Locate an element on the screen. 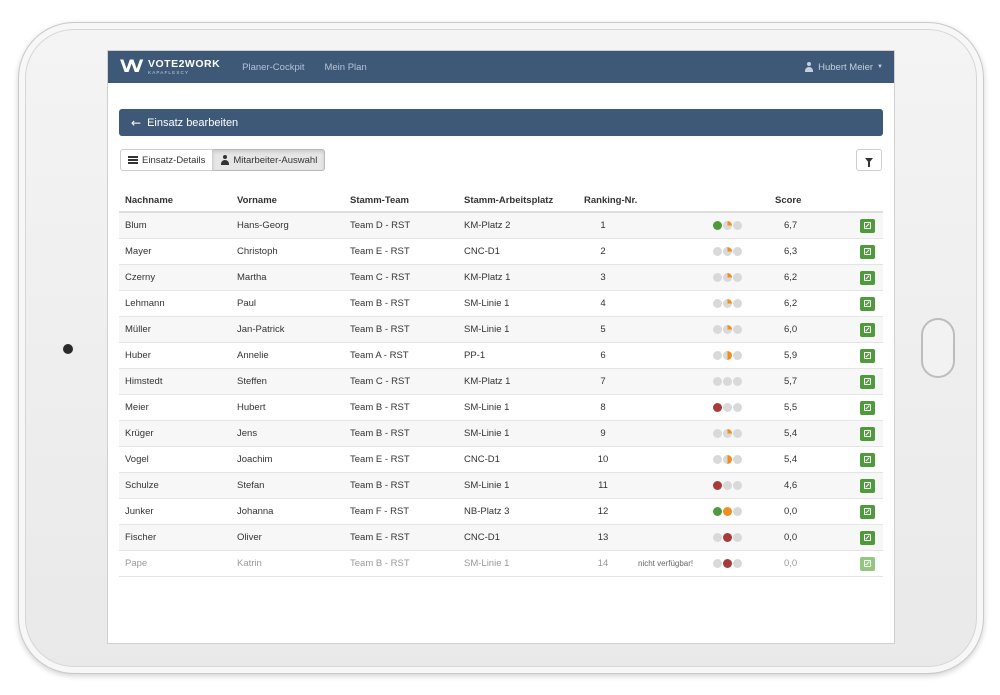 This screenshot has height=695, width=1000. header-stamm-arbeitsplatz: Stamm-Arbeitsplatz is located at coordinates (509, 200).